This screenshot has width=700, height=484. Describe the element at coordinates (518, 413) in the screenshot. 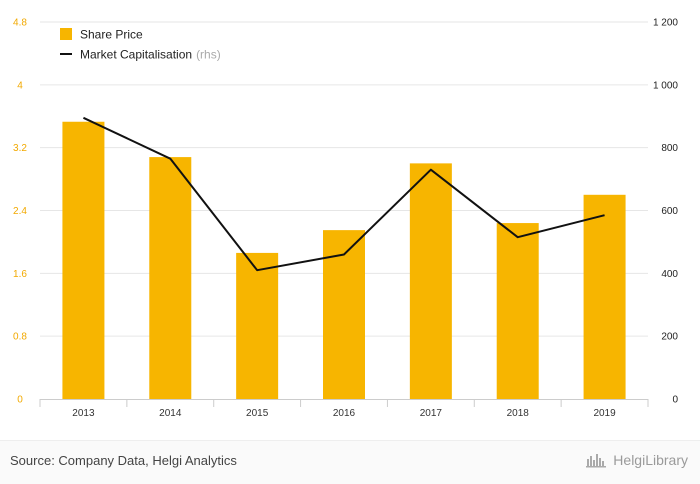

I see `x-tick-label: 2018` at that location.